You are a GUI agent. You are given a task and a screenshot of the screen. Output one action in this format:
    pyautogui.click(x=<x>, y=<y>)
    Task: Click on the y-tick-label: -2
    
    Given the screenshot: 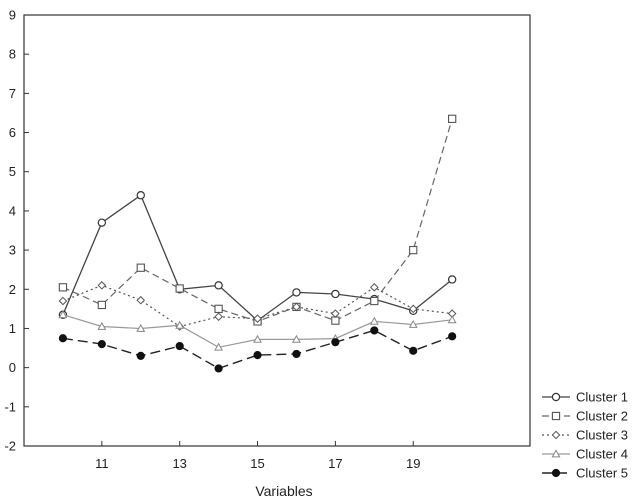 What is the action you would take?
    pyautogui.click(x=10, y=446)
    